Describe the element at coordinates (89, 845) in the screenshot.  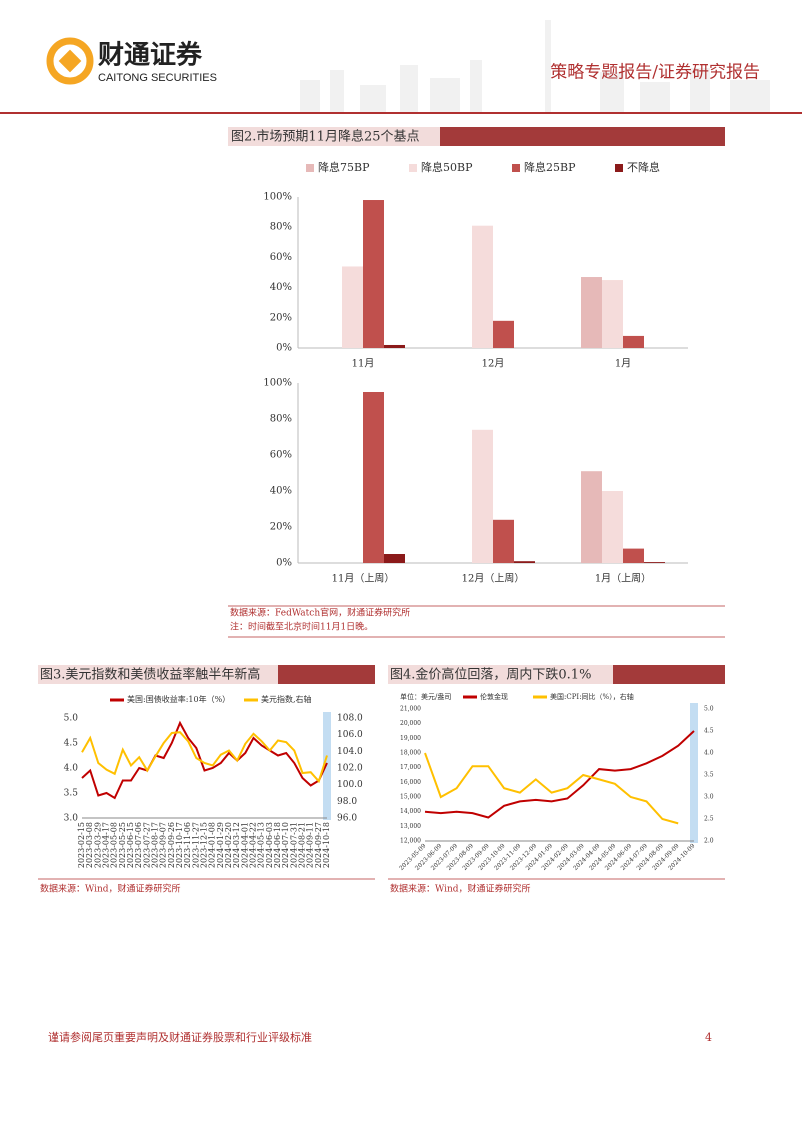
I see `x-tick-label: 2023-03-08` at that location.